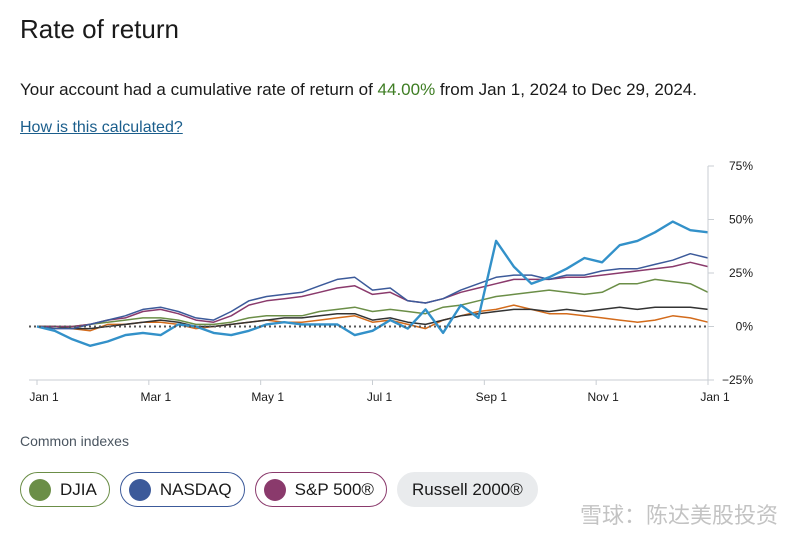 Image resolution: width=800 pixels, height=538 pixels. Describe the element at coordinates (741, 220) in the screenshot. I see `y-tick-label: 50%` at that location.